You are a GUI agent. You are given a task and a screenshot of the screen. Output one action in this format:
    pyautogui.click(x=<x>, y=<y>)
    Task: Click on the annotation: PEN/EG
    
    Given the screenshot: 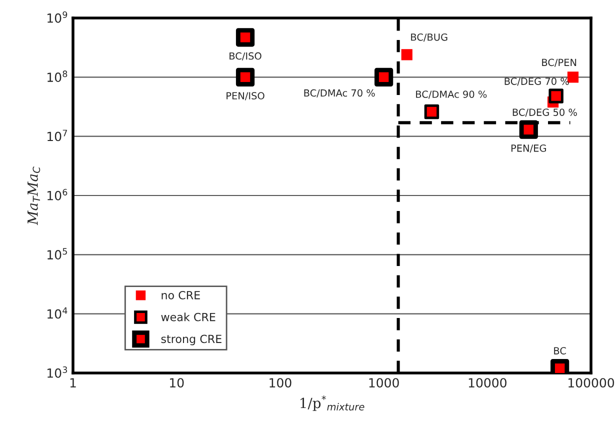 What is the action you would take?
    pyautogui.click(x=528, y=148)
    